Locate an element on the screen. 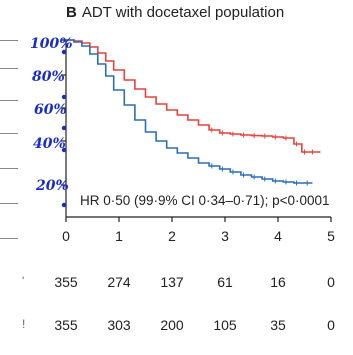 This screenshot has width=353, height=355. panel-title: B ADT with docetaxel population is located at coordinates (175, 12).